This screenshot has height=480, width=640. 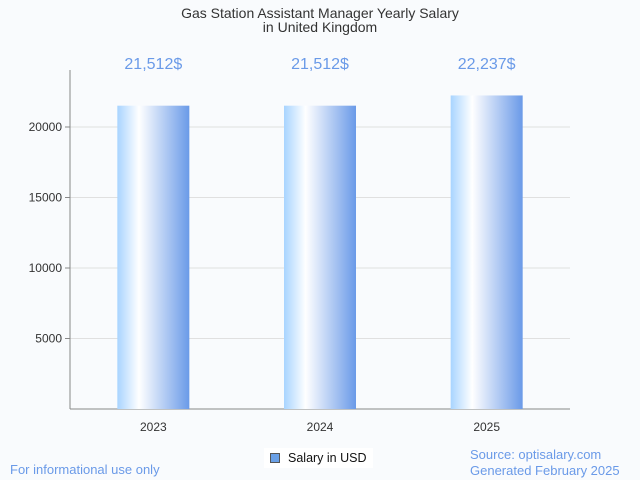 What do you see at coordinates (486, 427) in the screenshot?
I see `x-tick-label: 2025` at bounding box center [486, 427].